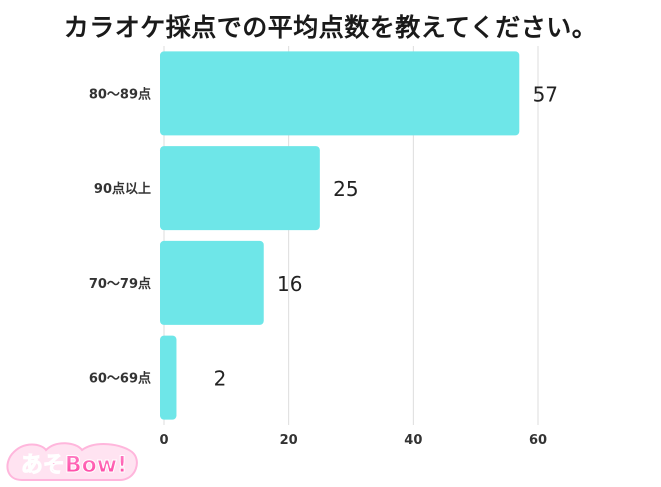 The height and width of the screenshot is (487, 661). Describe the element at coordinates (330, 27) in the screenshot. I see `chart-title: カラオケ採点での平均点数を教えてください。` at that location.